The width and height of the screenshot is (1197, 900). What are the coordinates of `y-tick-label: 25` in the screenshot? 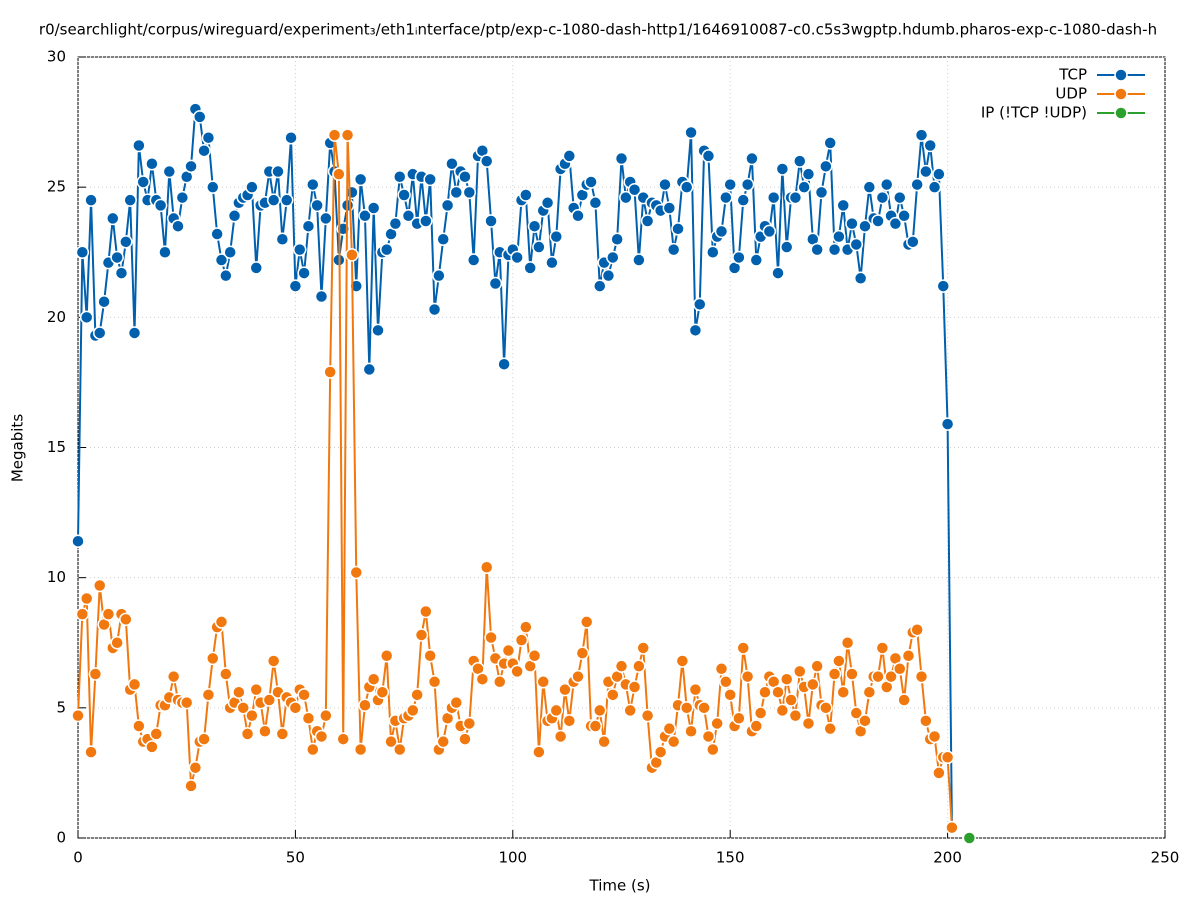 It's located at (56, 187).